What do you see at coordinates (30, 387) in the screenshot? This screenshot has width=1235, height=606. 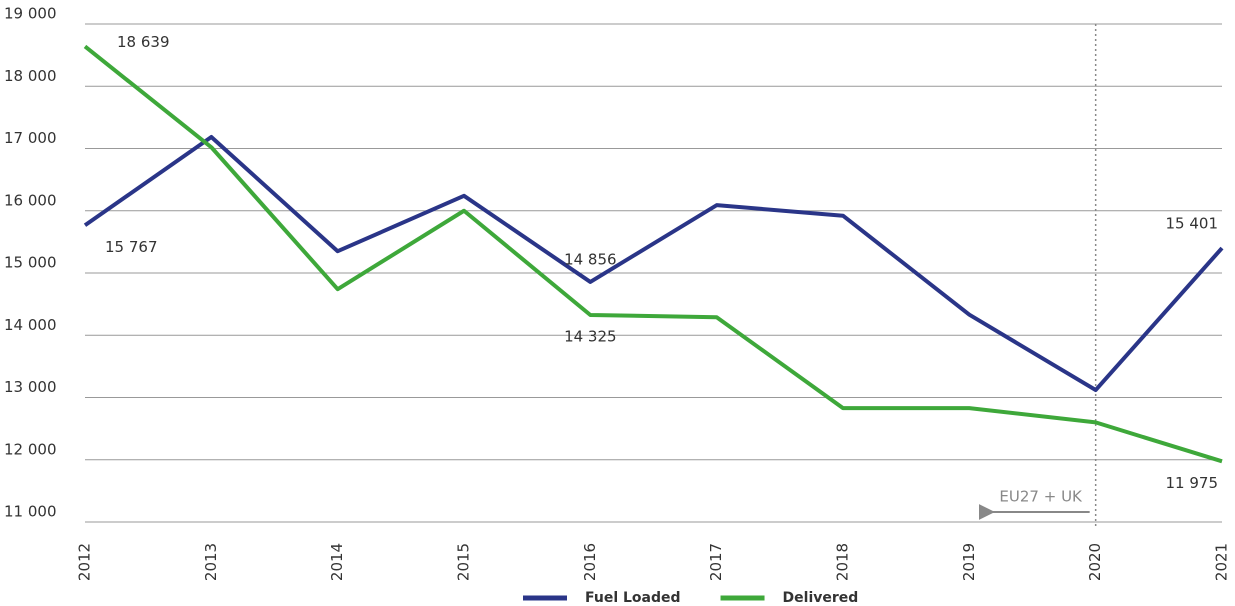 I see `y-tick-label: 13 000` at bounding box center [30, 387].